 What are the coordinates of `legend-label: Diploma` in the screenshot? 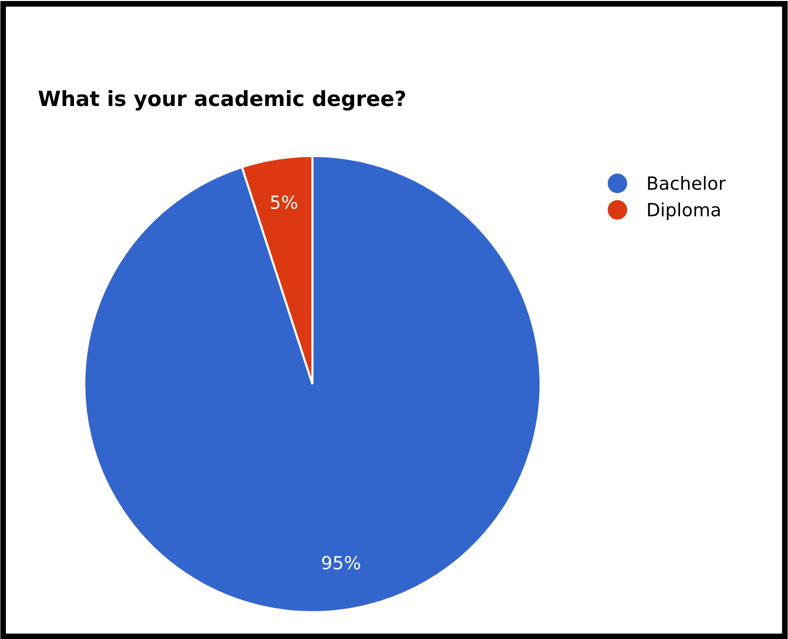 It's located at (684, 211).